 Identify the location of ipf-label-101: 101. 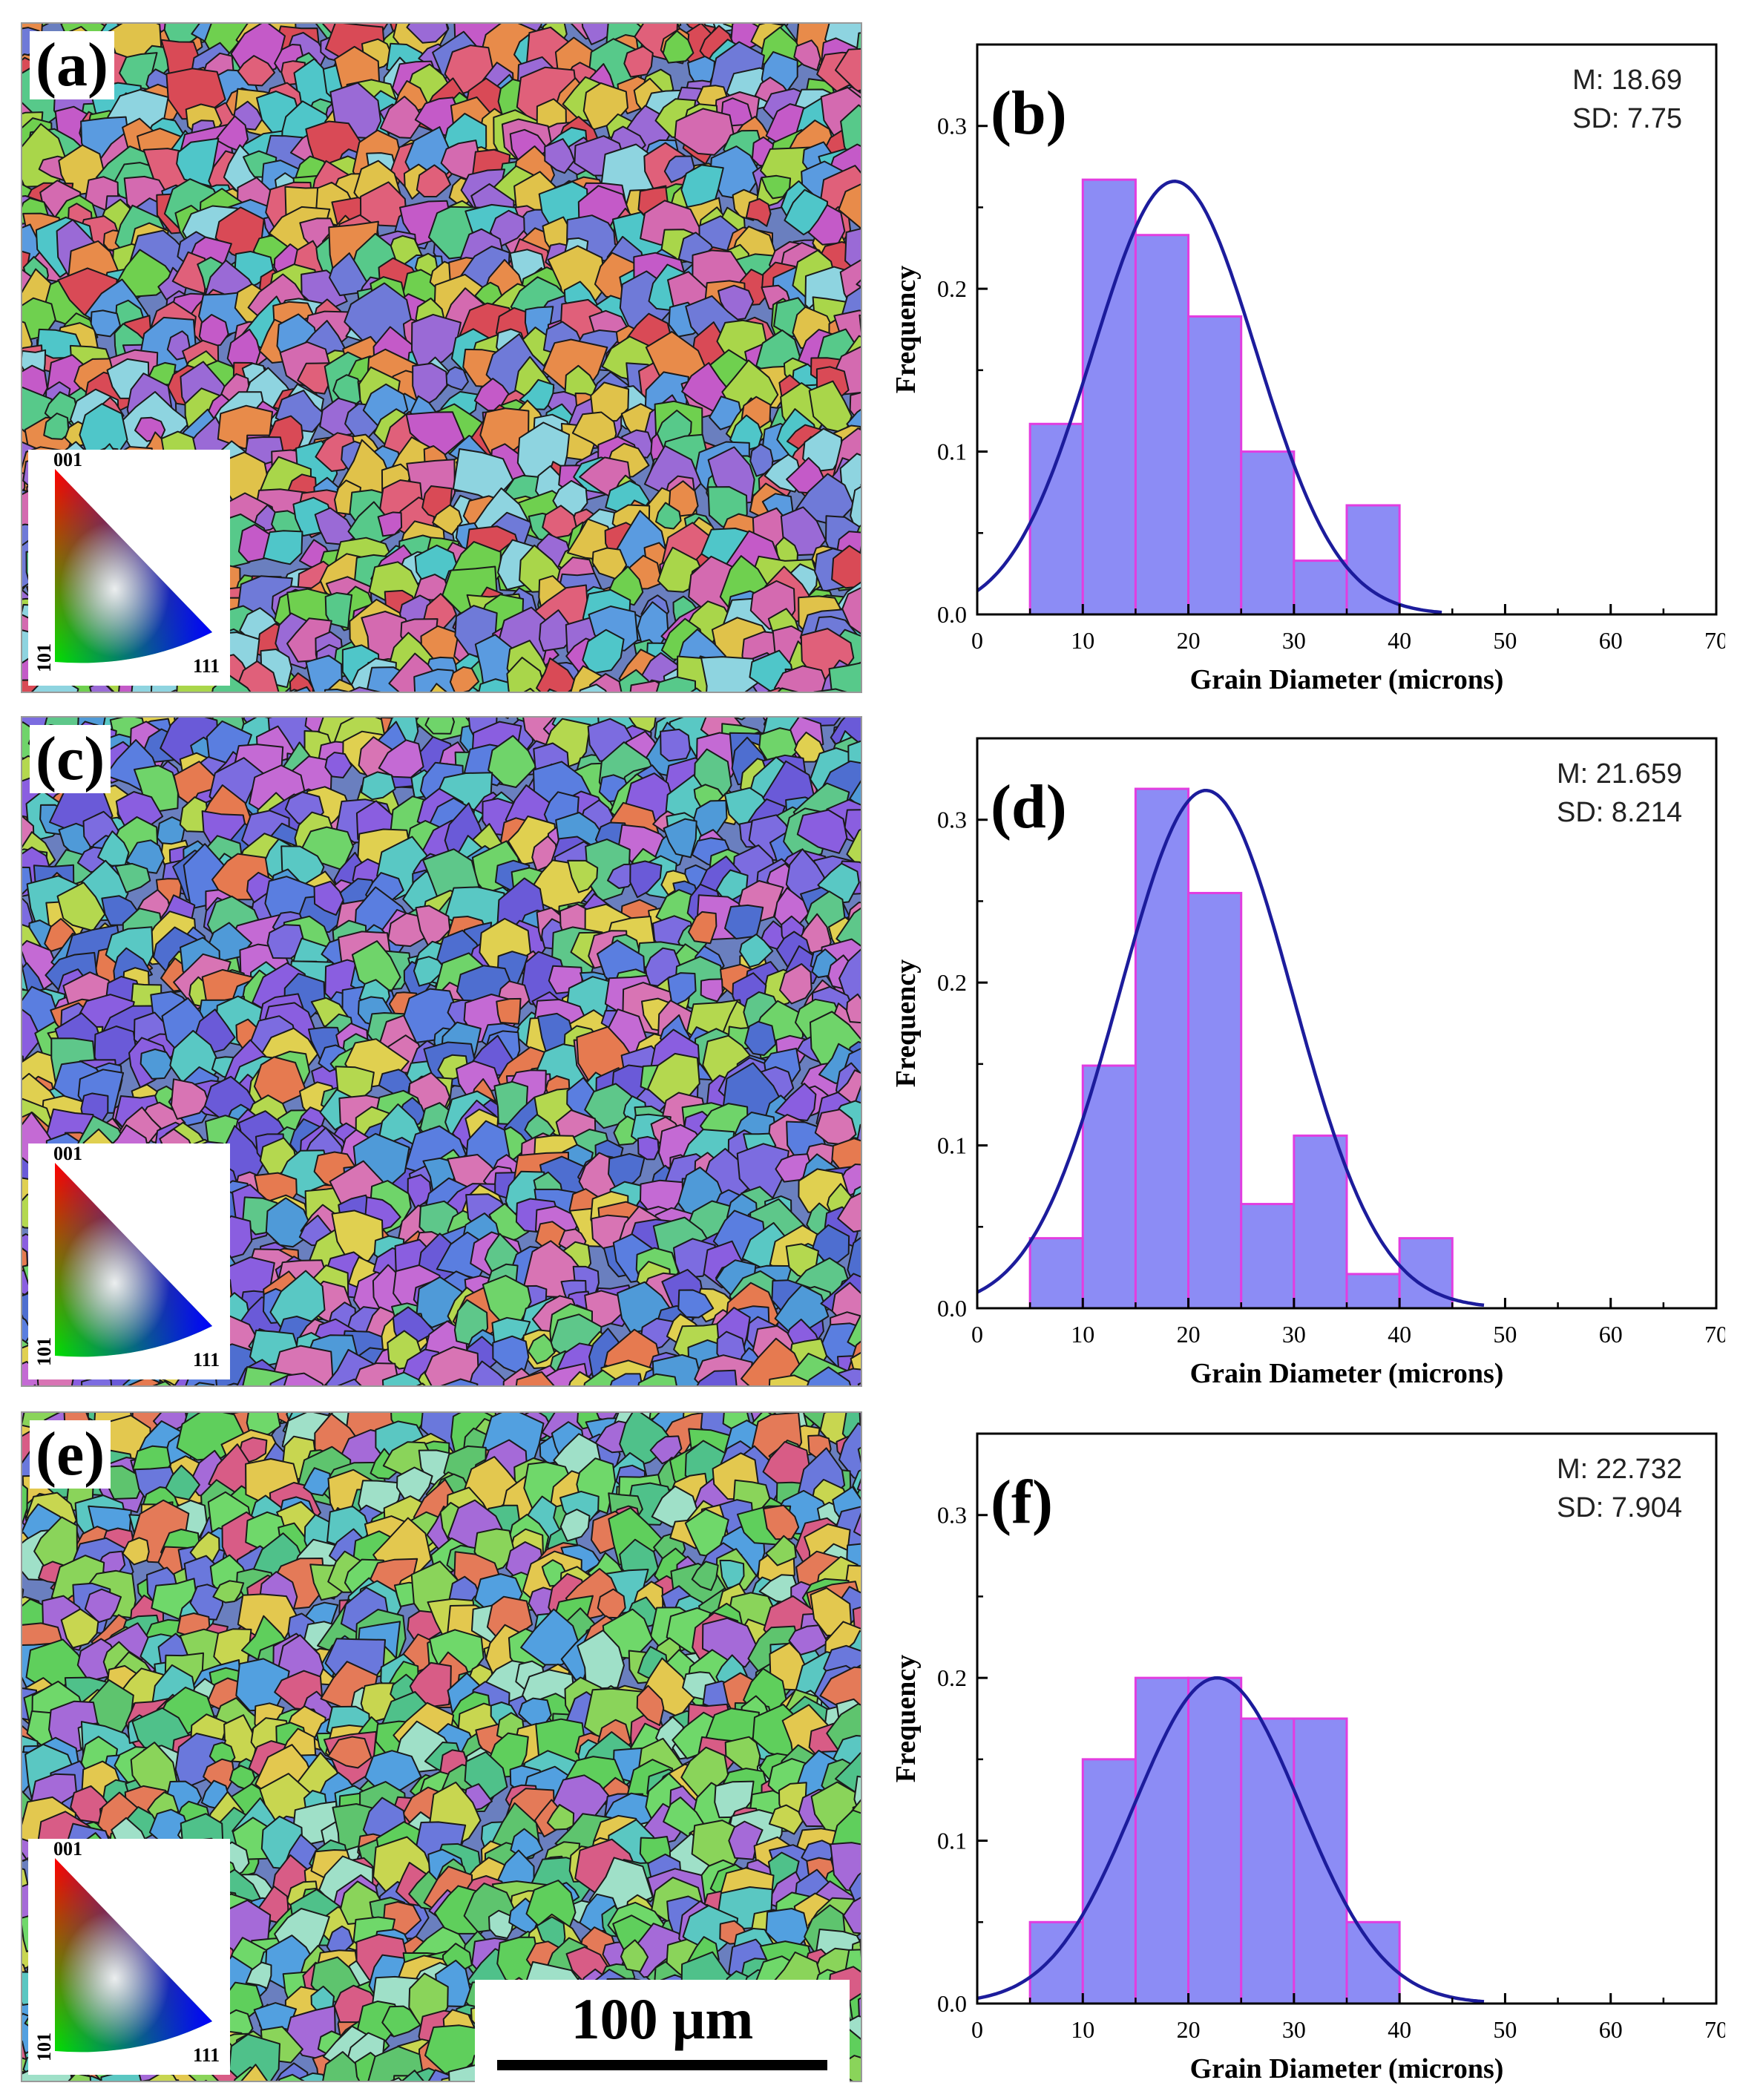
(44, 2047).